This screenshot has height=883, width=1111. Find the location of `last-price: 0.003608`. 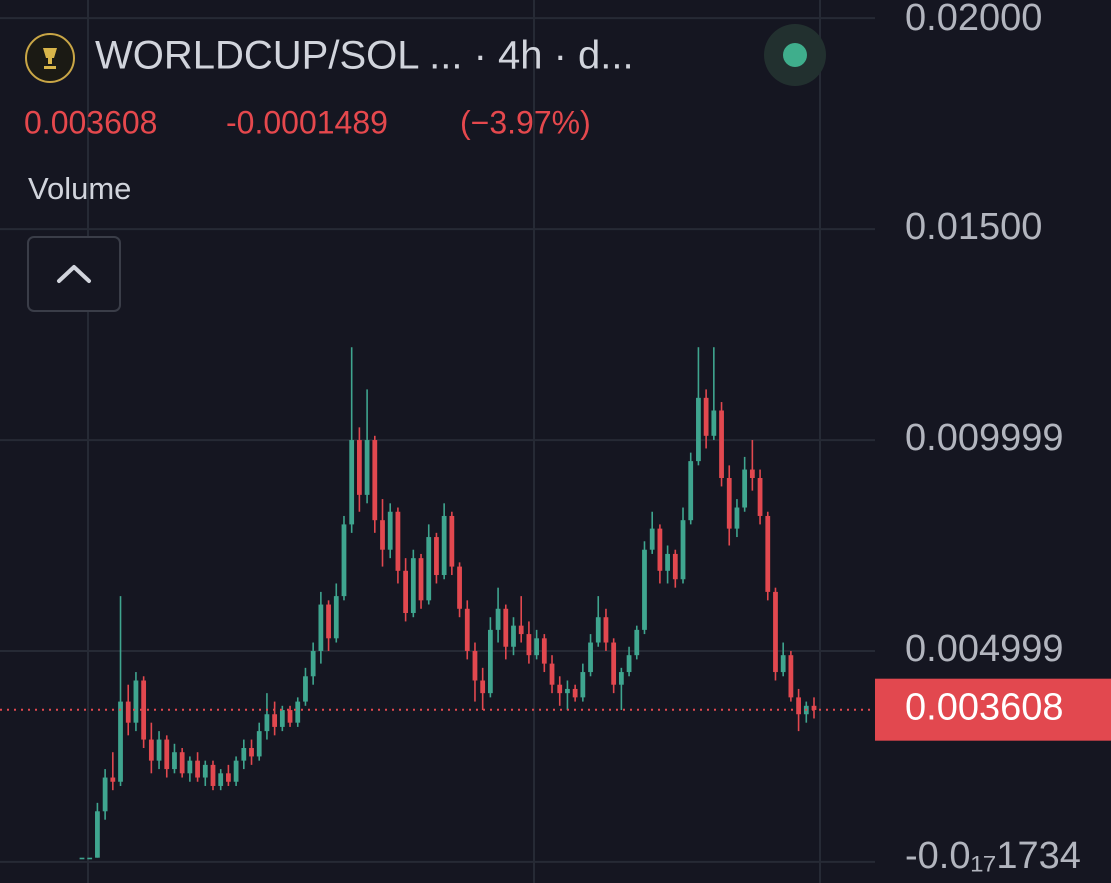

last-price: 0.003608 is located at coordinates (90, 122).